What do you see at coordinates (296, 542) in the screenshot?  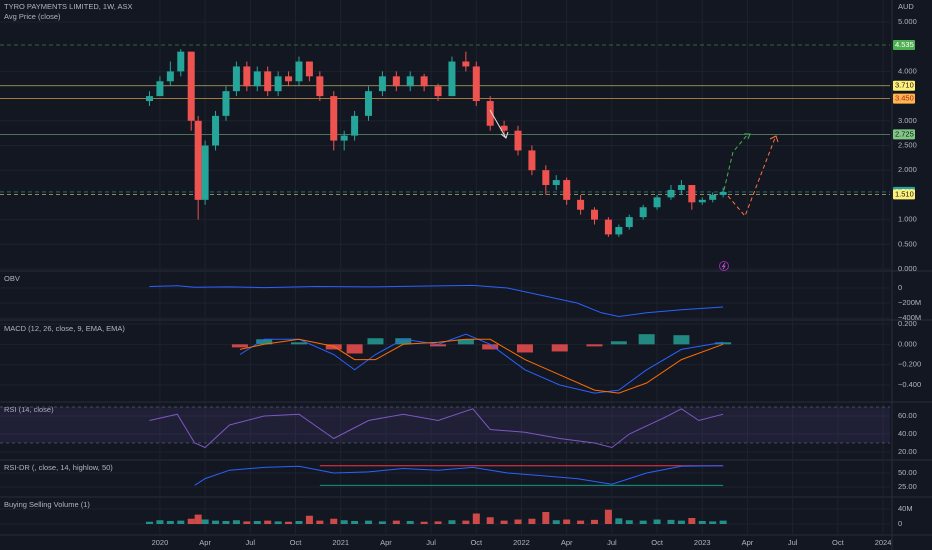 I see `x-tick-label: Oct` at bounding box center [296, 542].